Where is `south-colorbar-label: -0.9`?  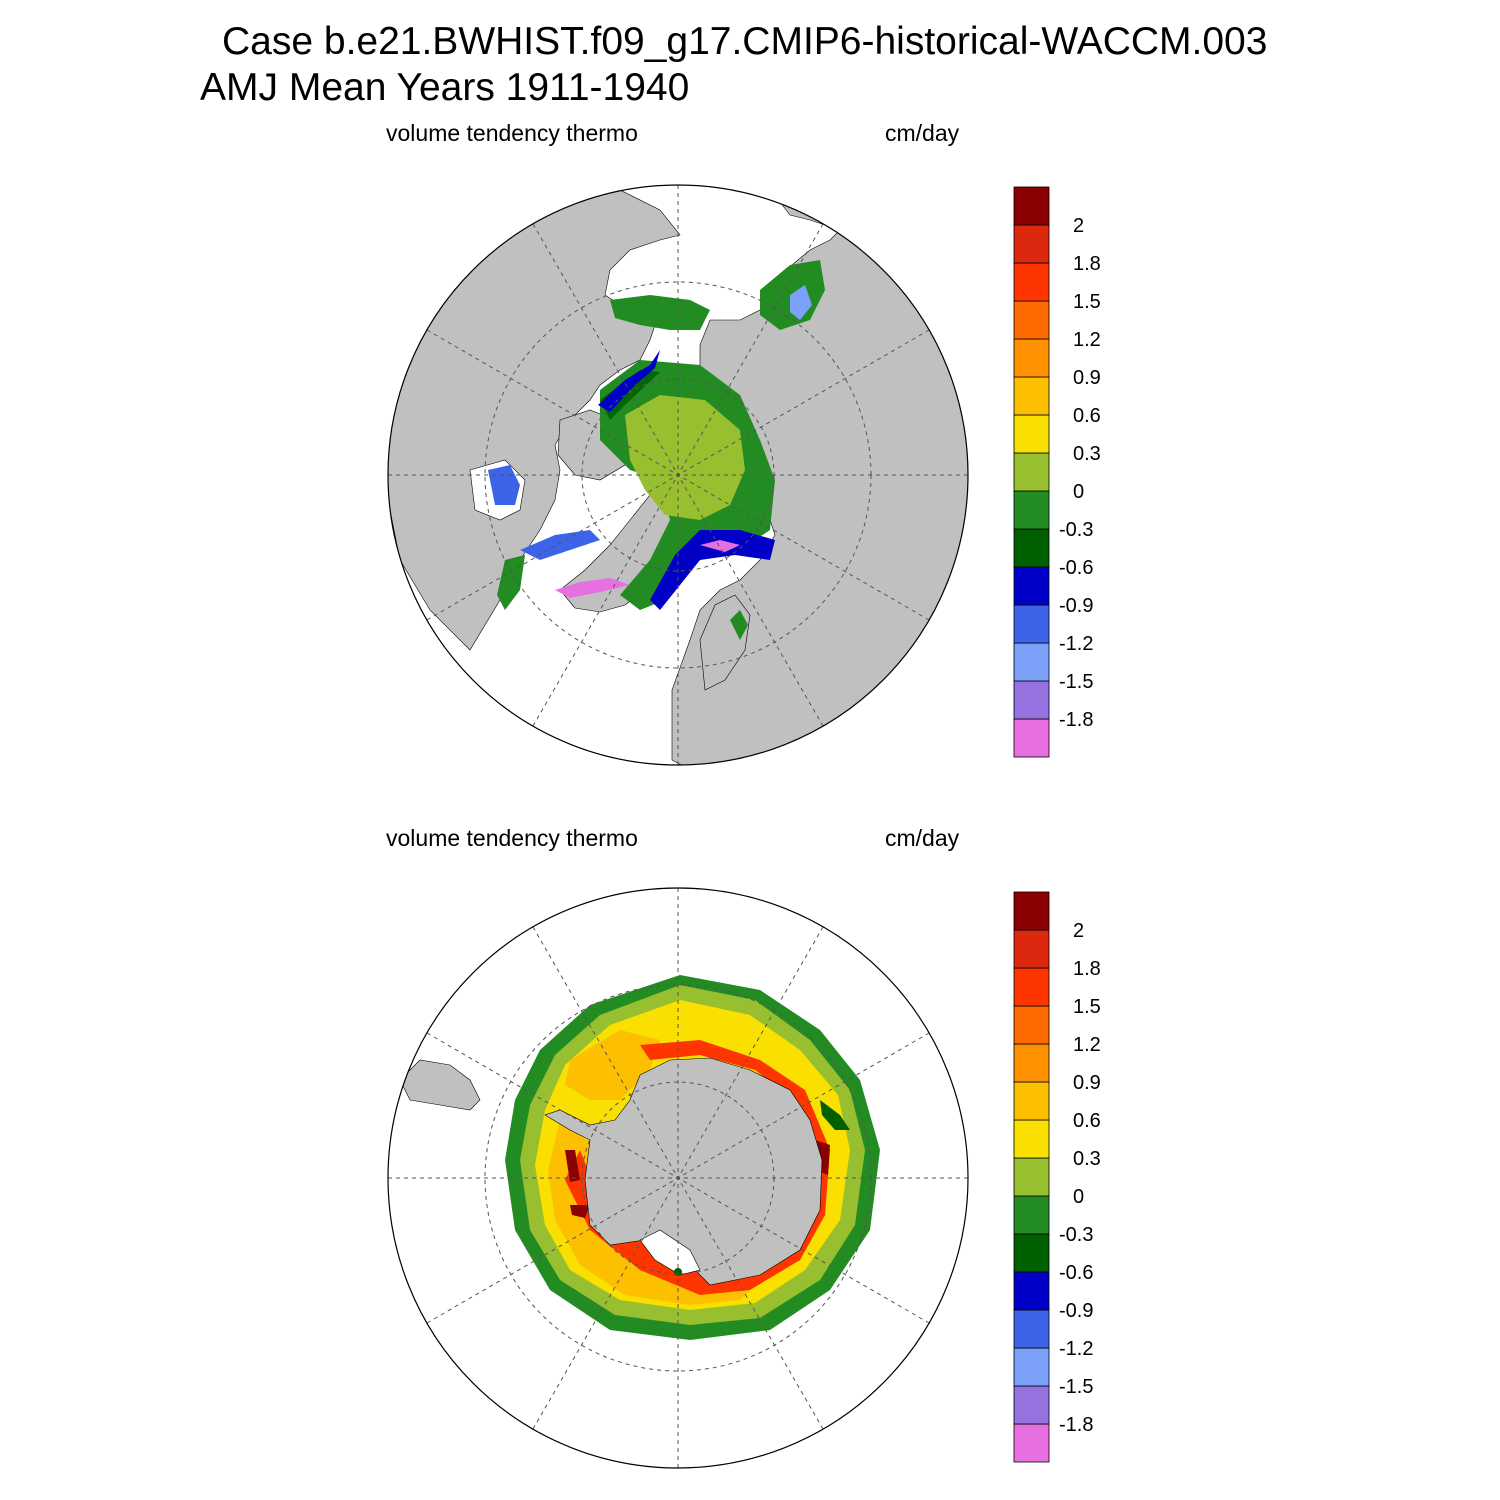 south-colorbar-label: -0.9 is located at coordinates (1076, 1311).